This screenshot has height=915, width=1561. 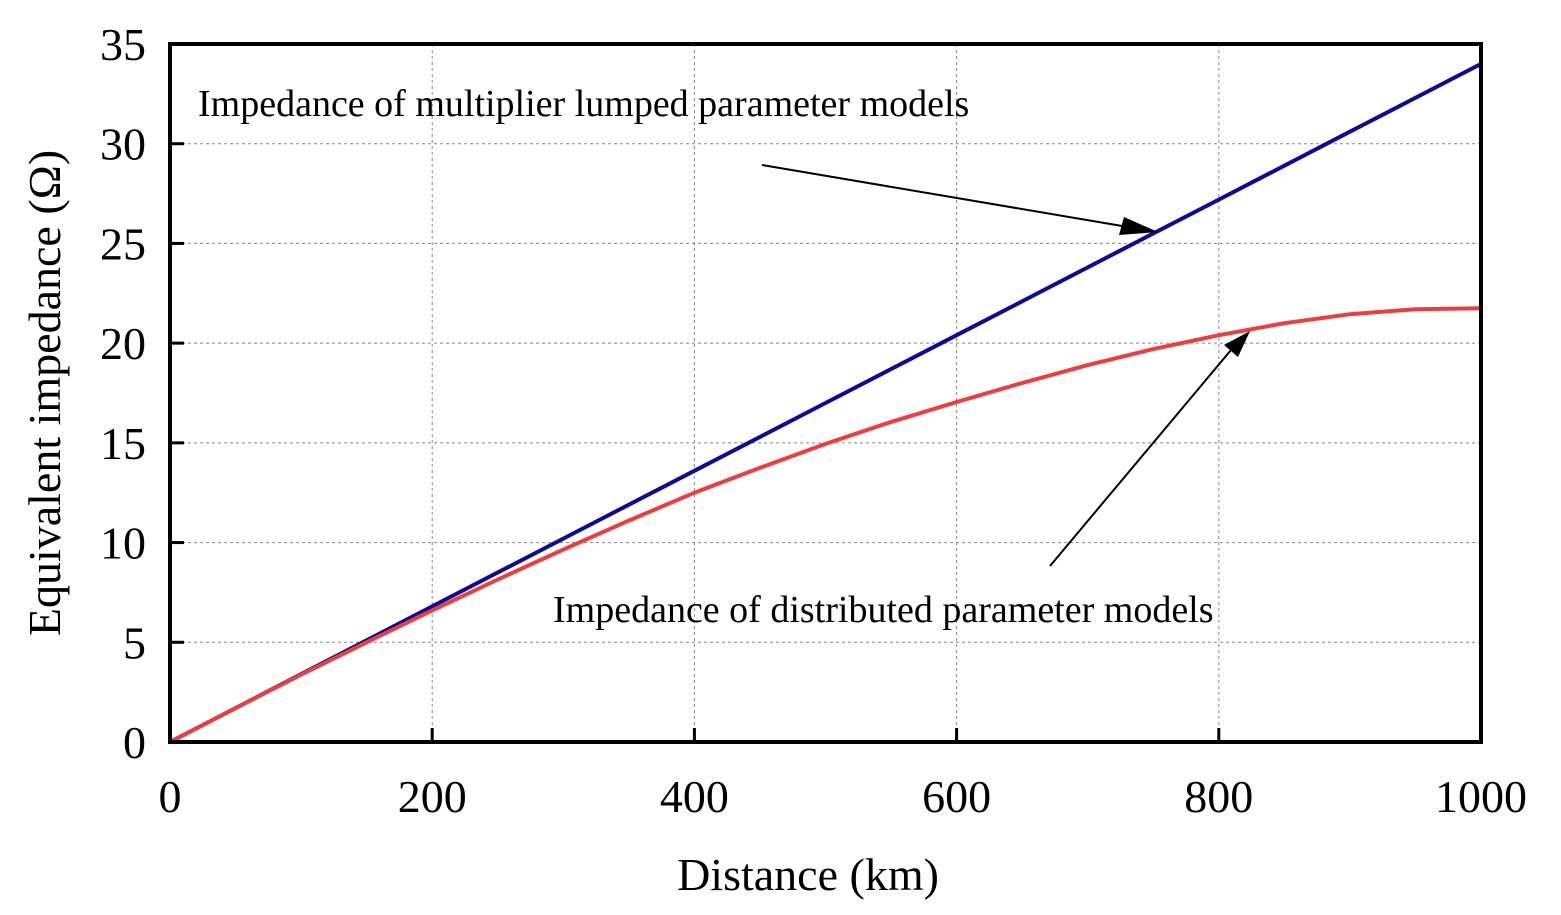 I want to click on x-tick-label: 1000, so click(x=1481, y=796).